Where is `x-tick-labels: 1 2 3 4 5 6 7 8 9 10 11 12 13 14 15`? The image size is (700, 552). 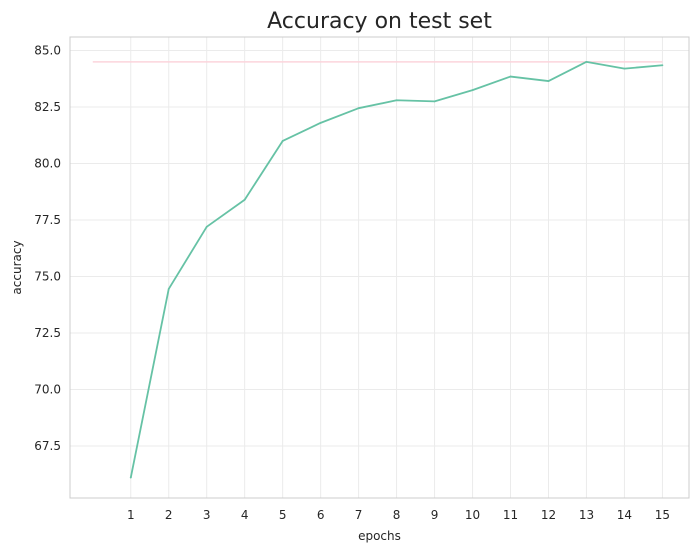 x-tick-labels: 1 2 3 4 5 6 7 8 9 10 11 12 13 14 15 is located at coordinates (398, 515).